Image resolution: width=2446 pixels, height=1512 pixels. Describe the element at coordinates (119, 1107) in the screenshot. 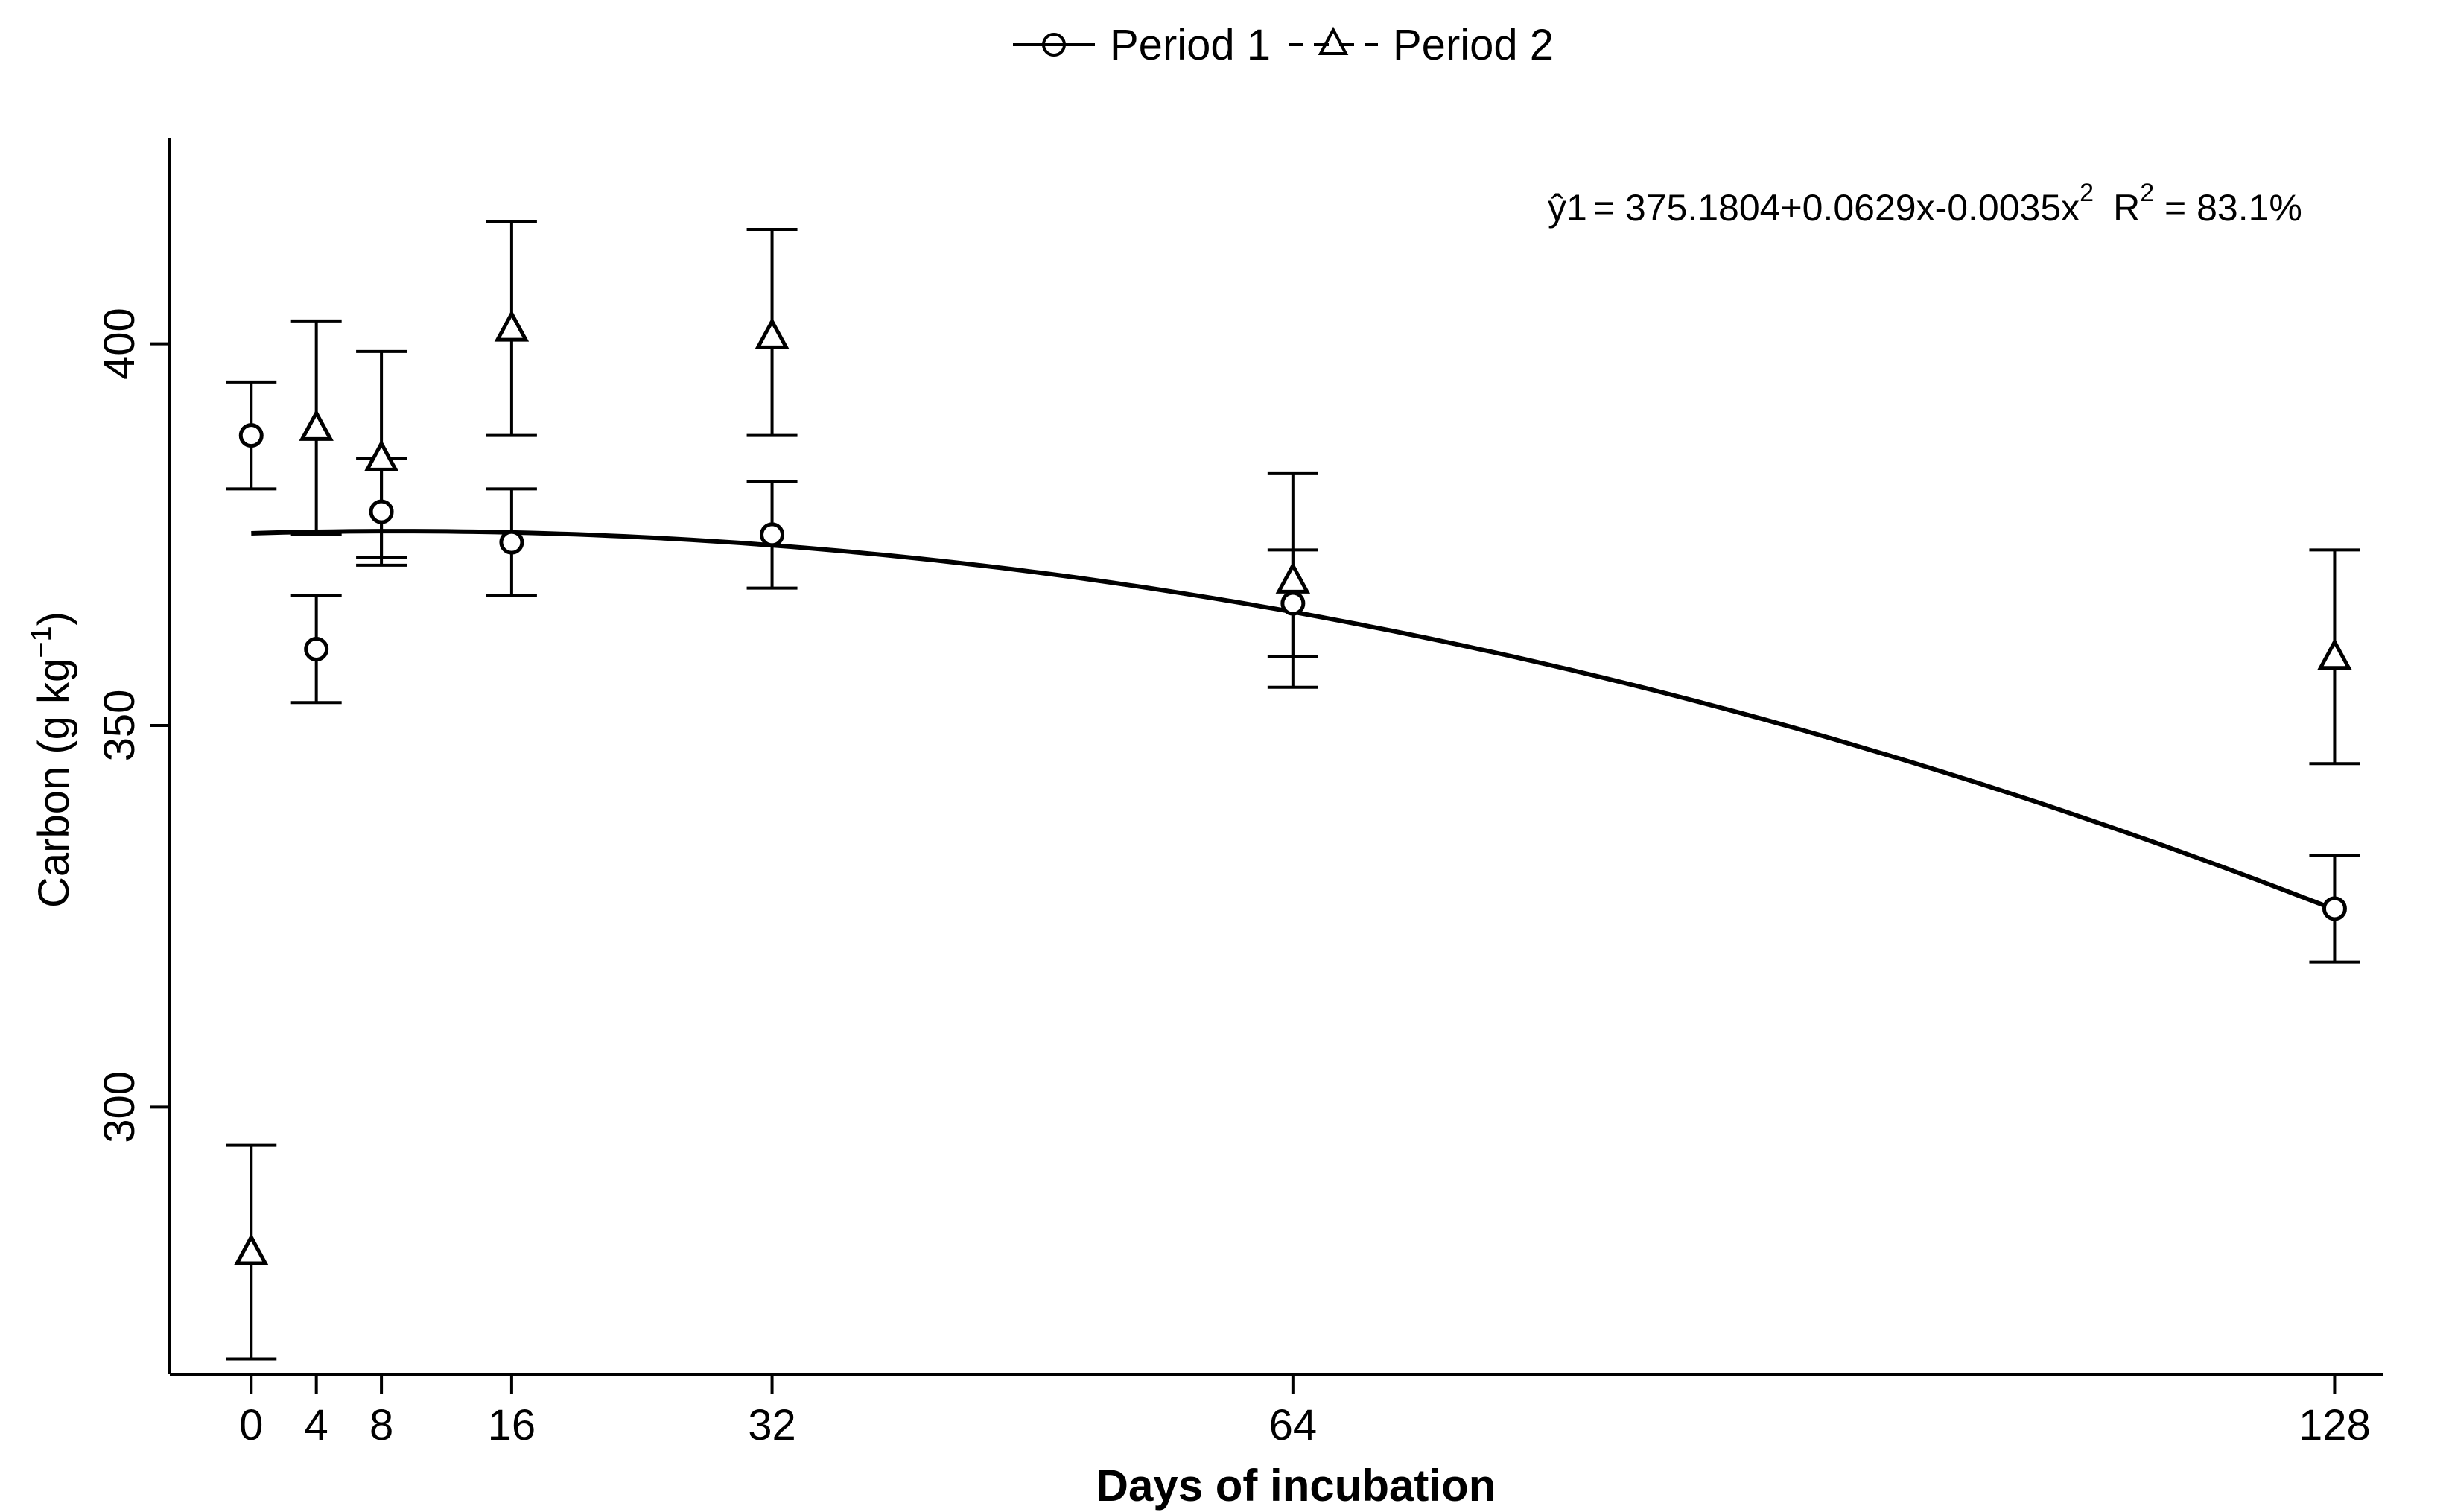

I see `y-tick-label-300: 300` at that location.